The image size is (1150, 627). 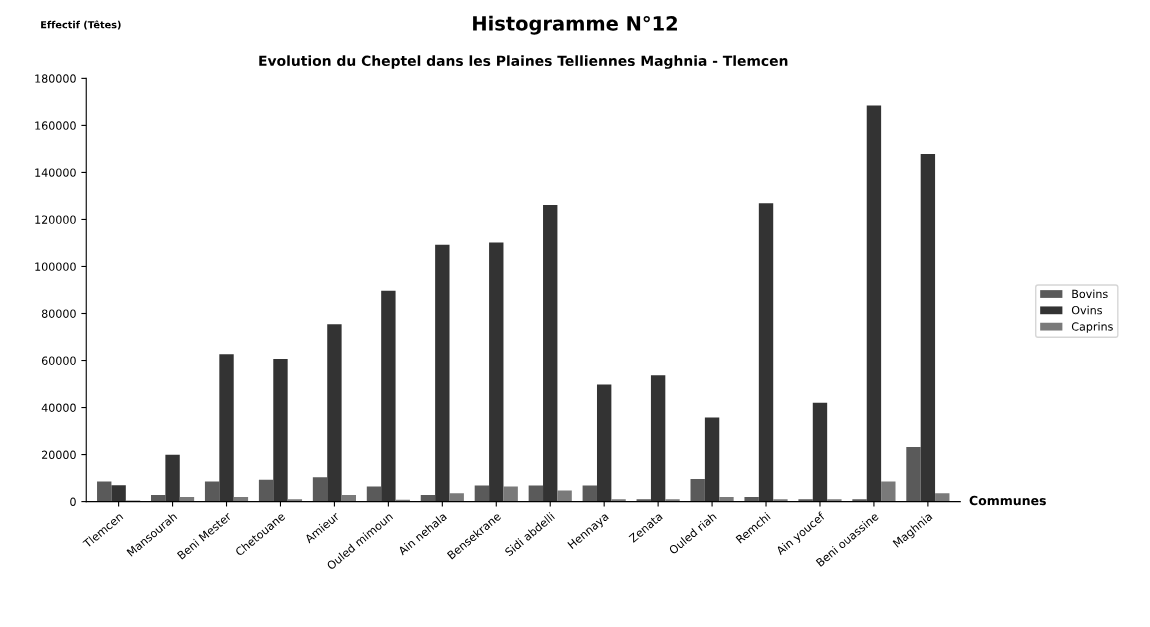 What do you see at coordinates (55, 78) in the screenshot?
I see `y-tick-label: 180000` at bounding box center [55, 78].